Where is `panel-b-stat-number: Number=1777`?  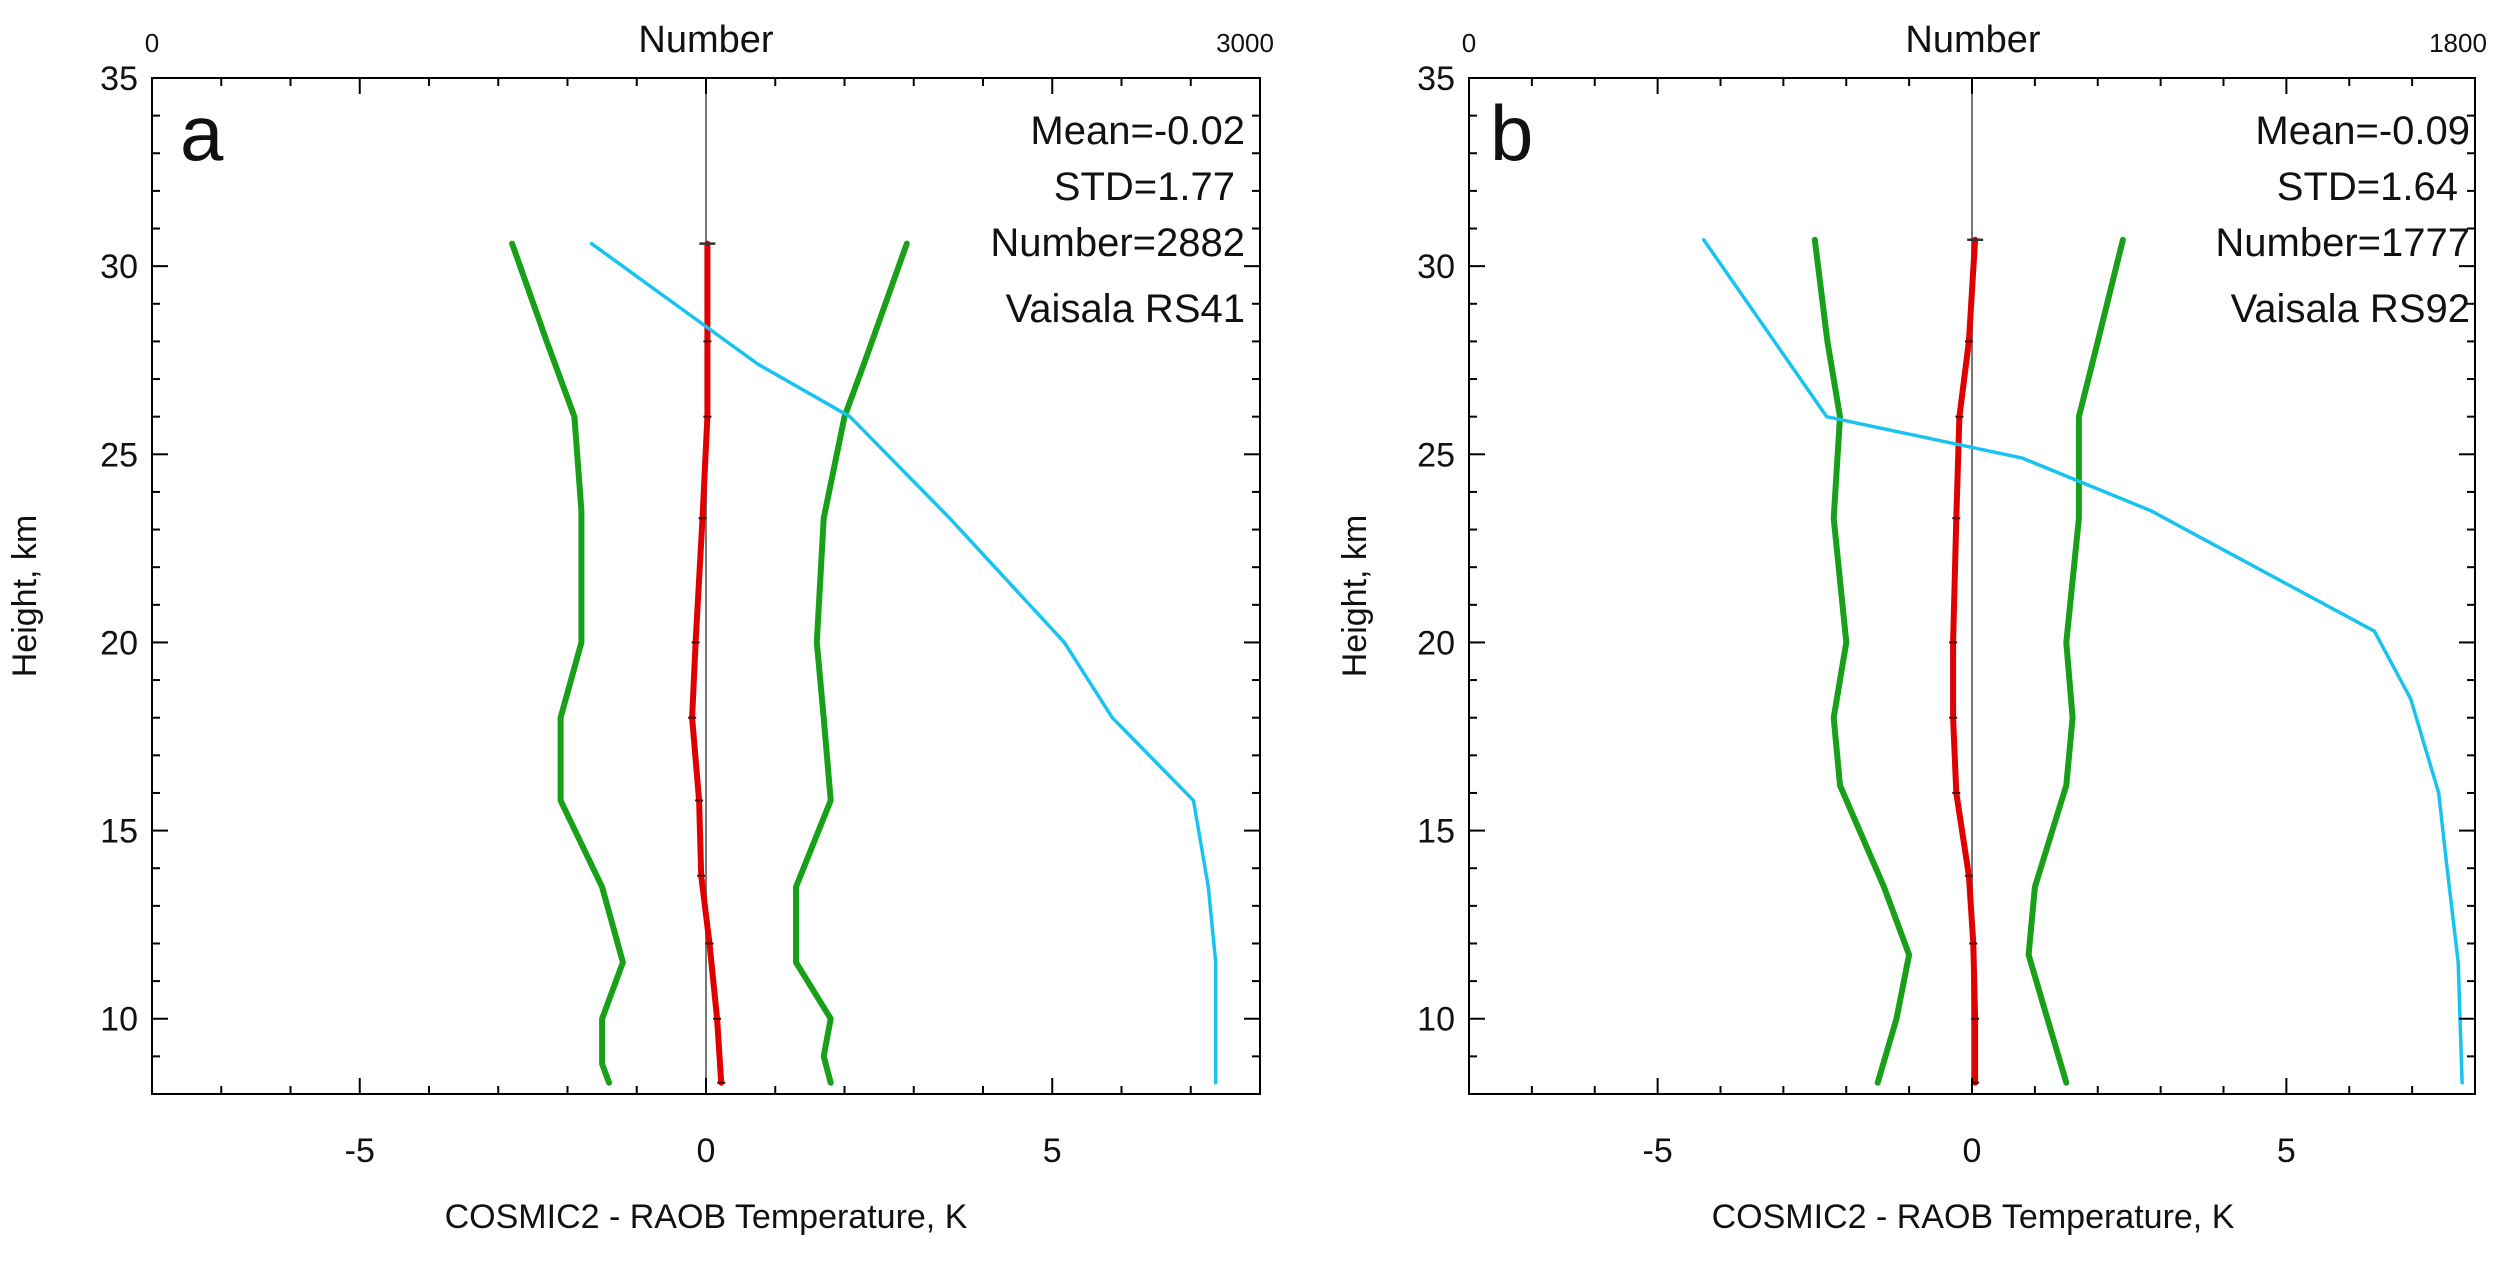 panel-b-stat-number: Number=1777 is located at coordinates (2342, 243).